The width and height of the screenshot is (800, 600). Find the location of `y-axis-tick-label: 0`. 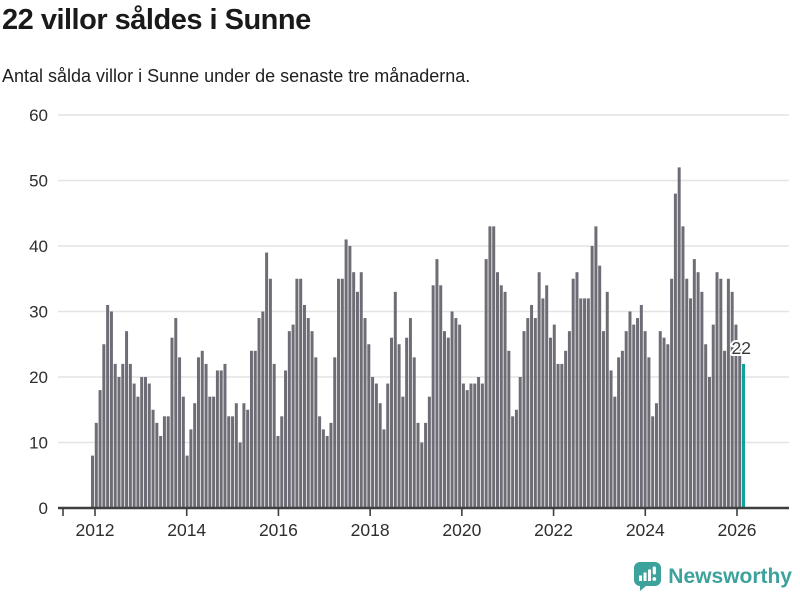

y-axis-tick-label: 0 is located at coordinates (43, 508).